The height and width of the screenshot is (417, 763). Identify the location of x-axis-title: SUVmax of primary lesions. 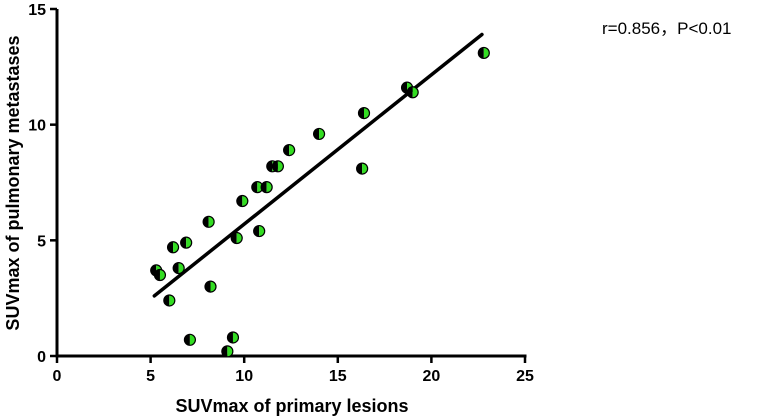
(291, 406).